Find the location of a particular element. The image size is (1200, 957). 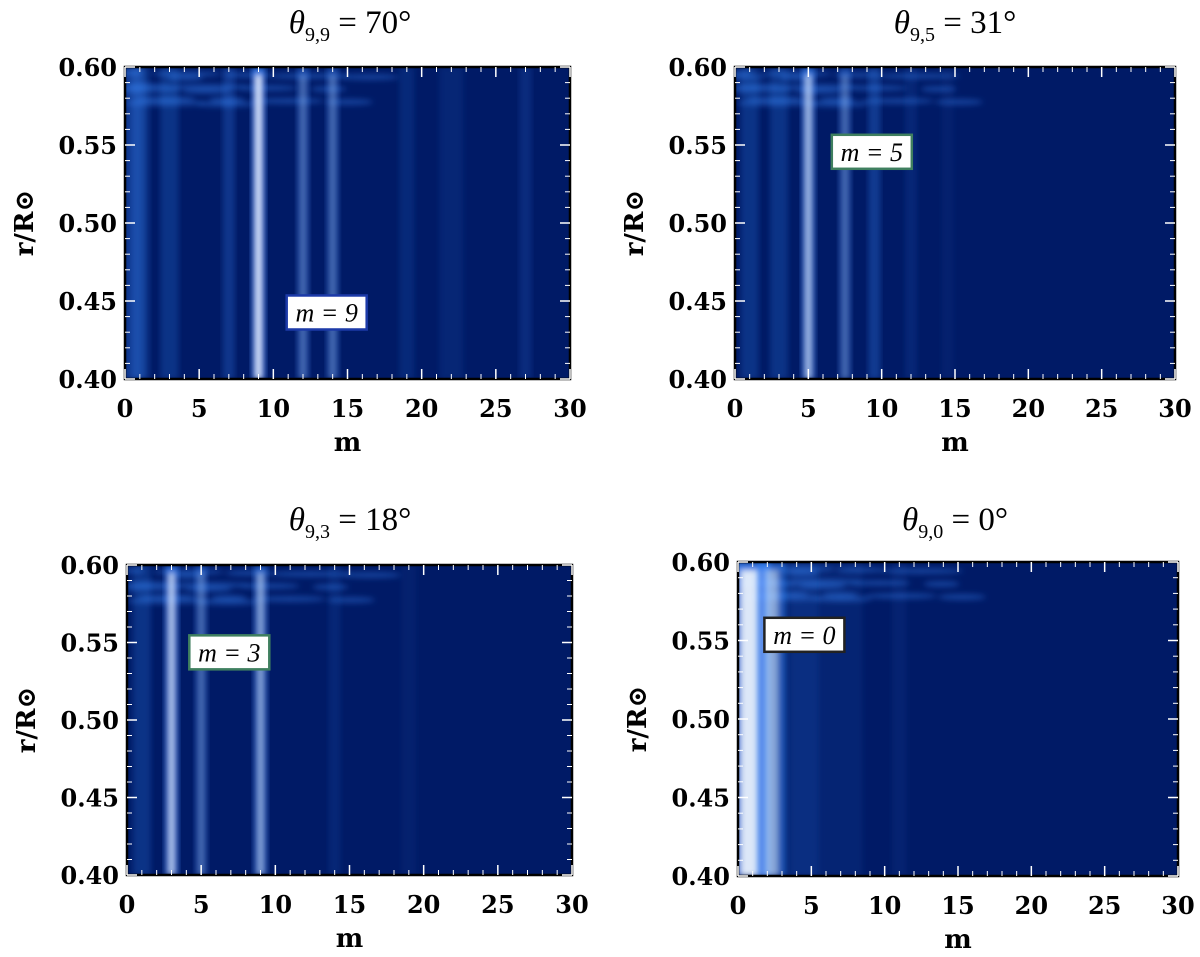

panel-title: θ9,5 = 31° is located at coordinates (955, 25).